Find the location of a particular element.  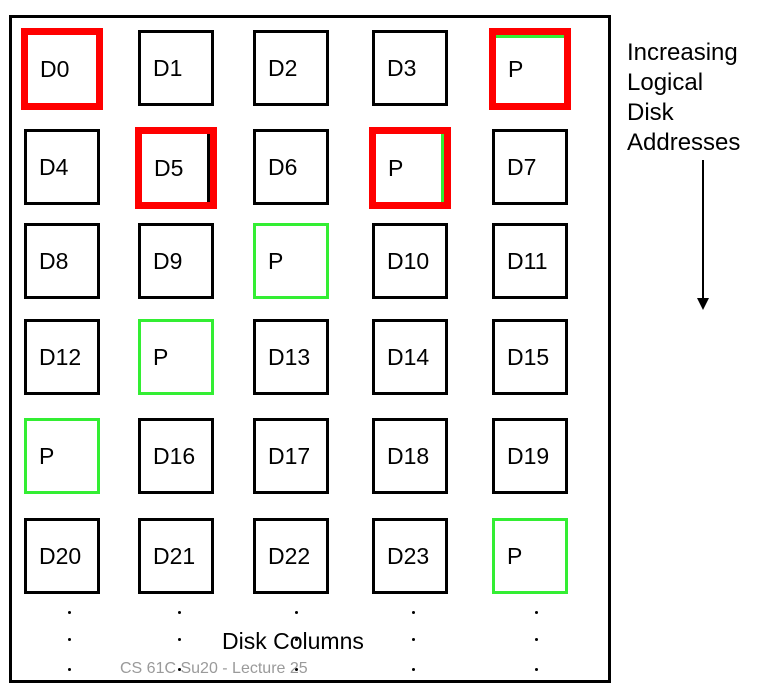

data-block-d0: D0 is located at coordinates (62, 69).